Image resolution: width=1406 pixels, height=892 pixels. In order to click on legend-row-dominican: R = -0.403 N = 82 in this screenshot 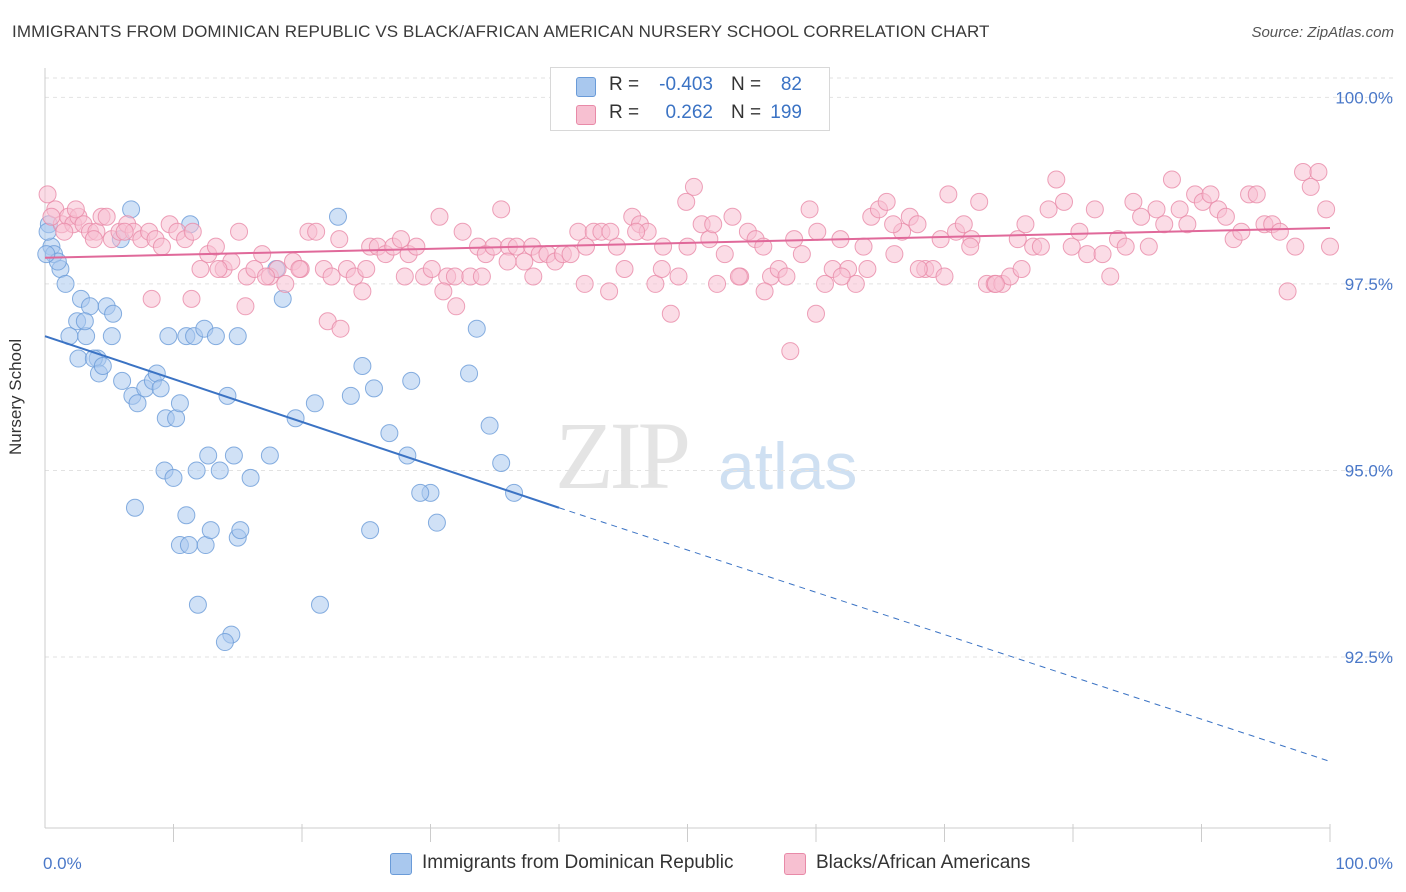, I will do `click(690, 87)`.